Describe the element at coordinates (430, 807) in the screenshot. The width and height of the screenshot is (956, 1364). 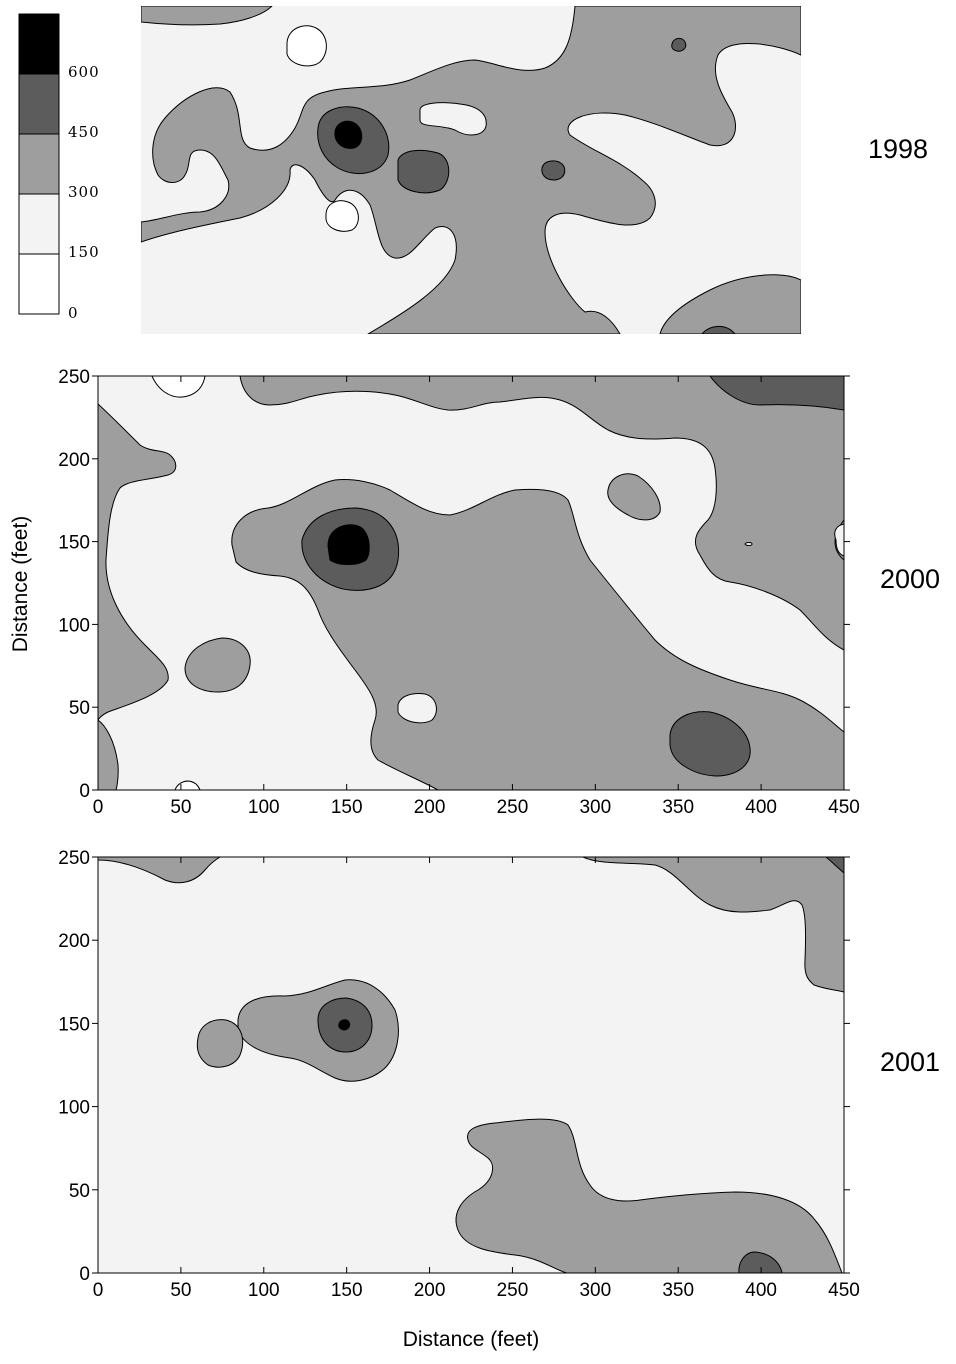
I see `x-tick-label-200-2000: 200` at that location.